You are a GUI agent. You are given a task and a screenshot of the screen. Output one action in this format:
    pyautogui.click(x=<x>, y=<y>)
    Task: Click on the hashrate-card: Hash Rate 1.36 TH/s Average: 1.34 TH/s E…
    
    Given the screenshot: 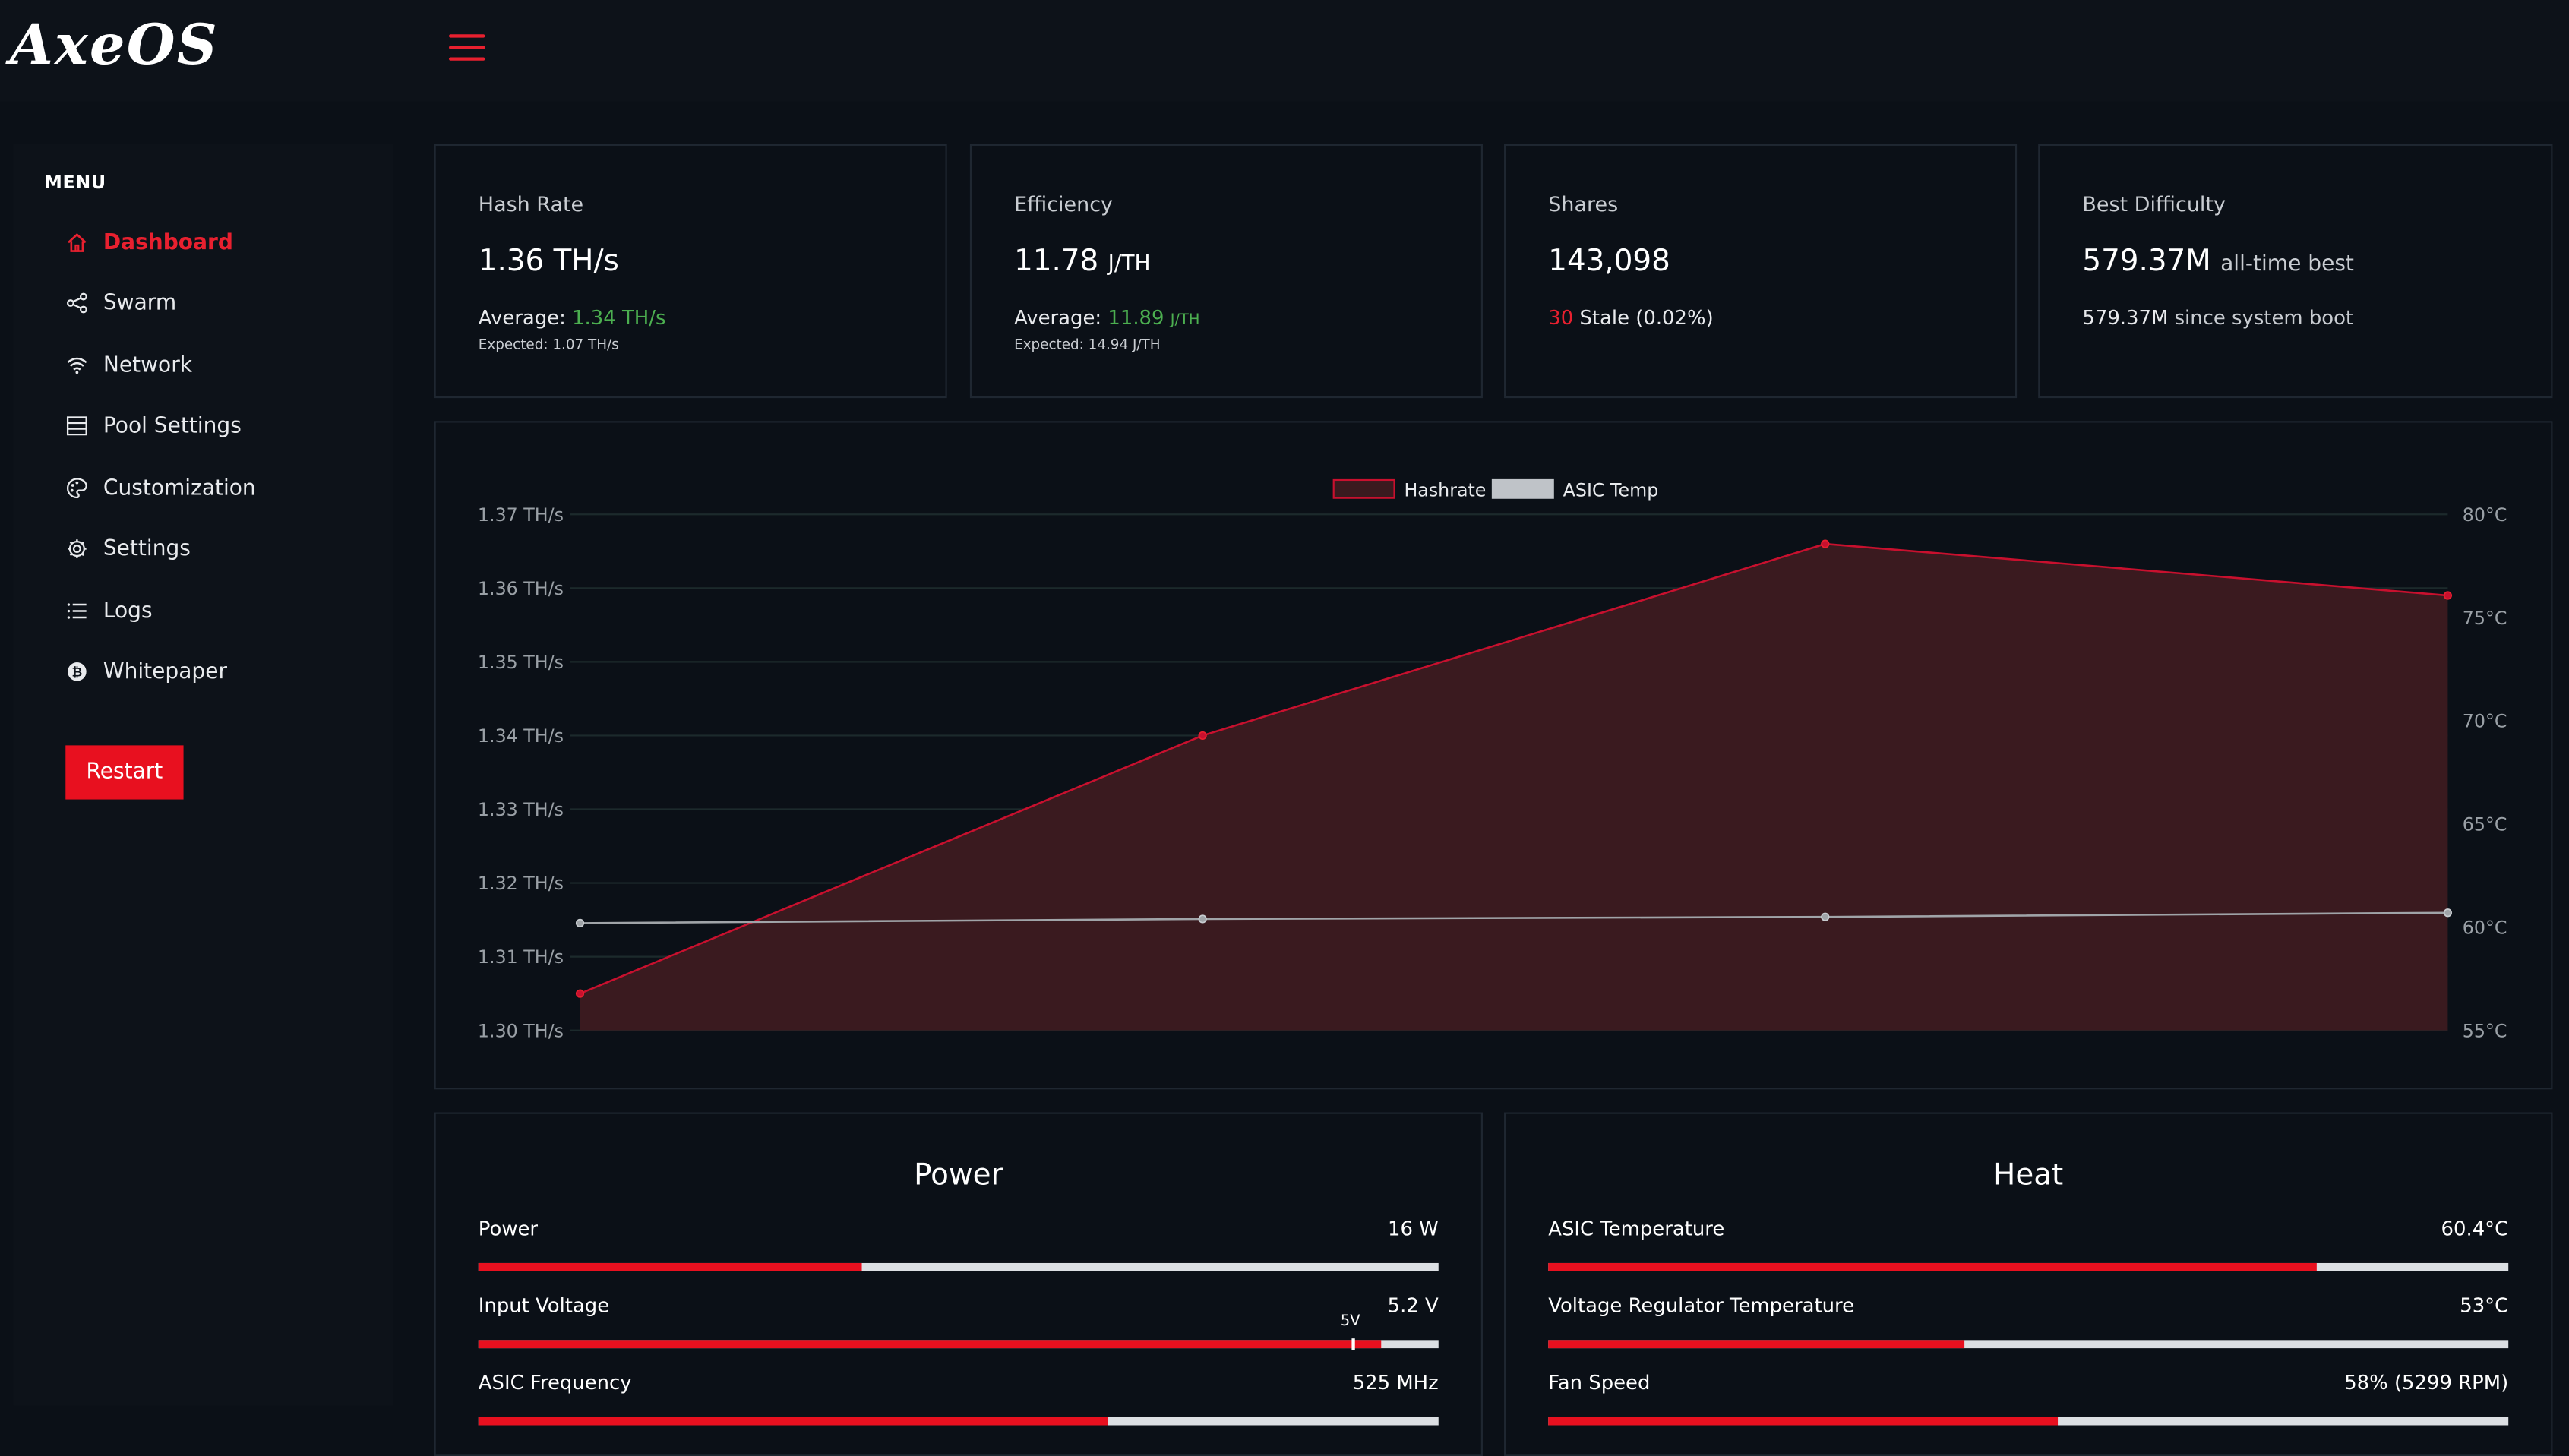 What is the action you would take?
    pyautogui.click(x=690, y=271)
    